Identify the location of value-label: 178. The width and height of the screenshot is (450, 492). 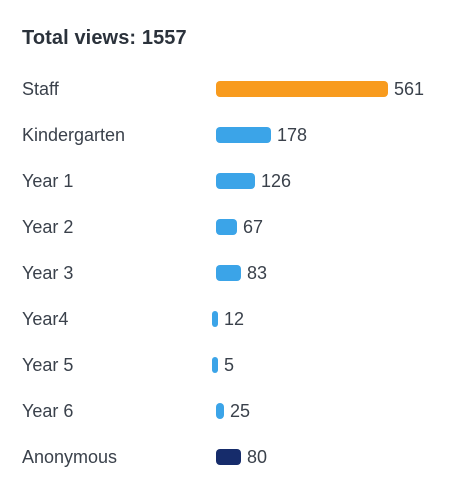
(292, 135).